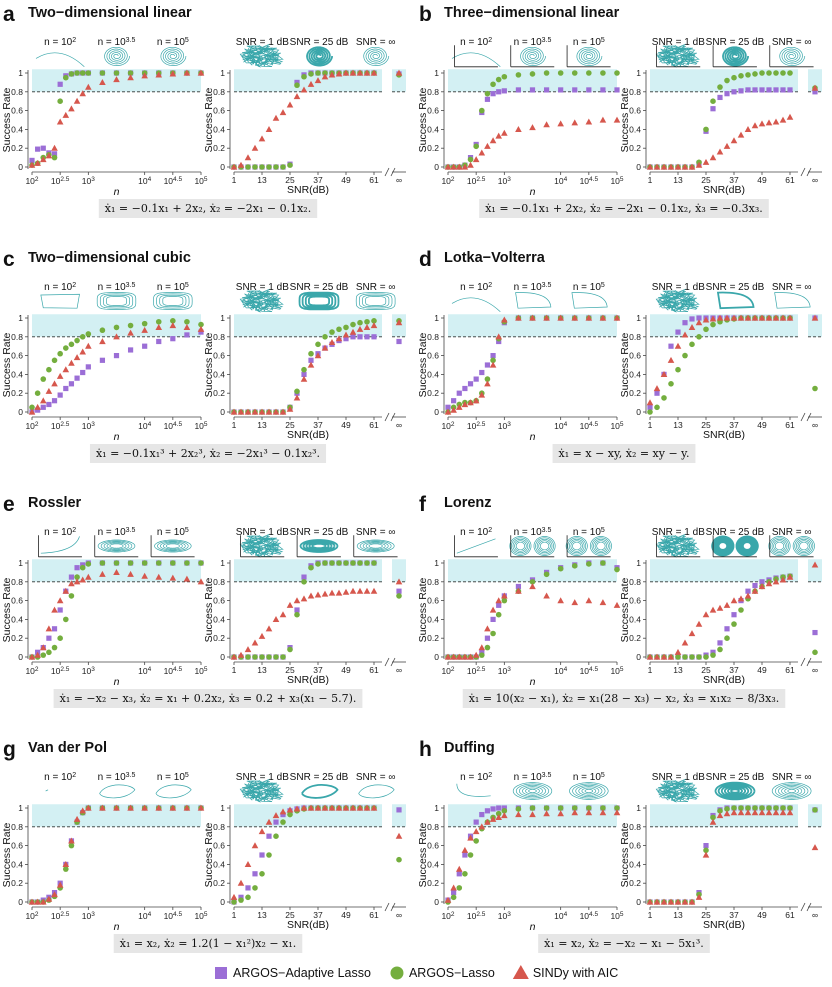  What do you see at coordinates (399, 425) in the screenshot?
I see `x-tick-label-inf: ∞` at bounding box center [399, 425].